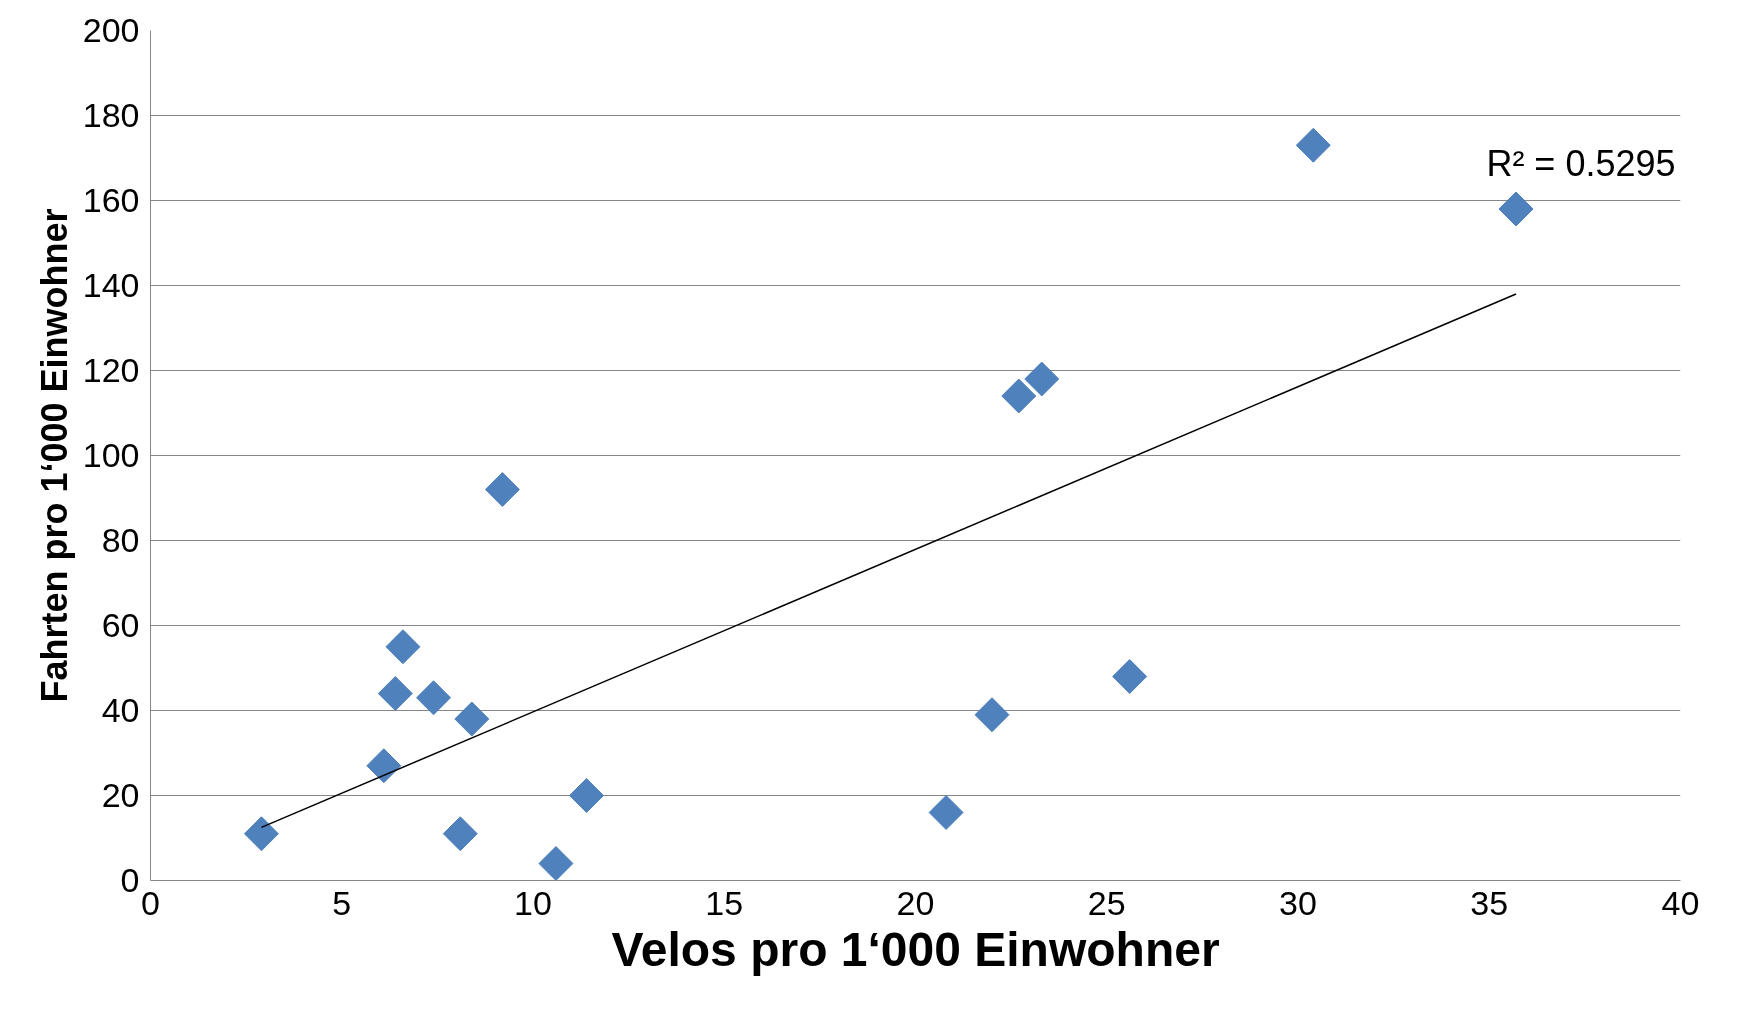 This screenshot has width=1737, height=1015. Describe the element at coordinates (1298, 902) in the screenshot. I see `x-tick-label: 30` at that location.